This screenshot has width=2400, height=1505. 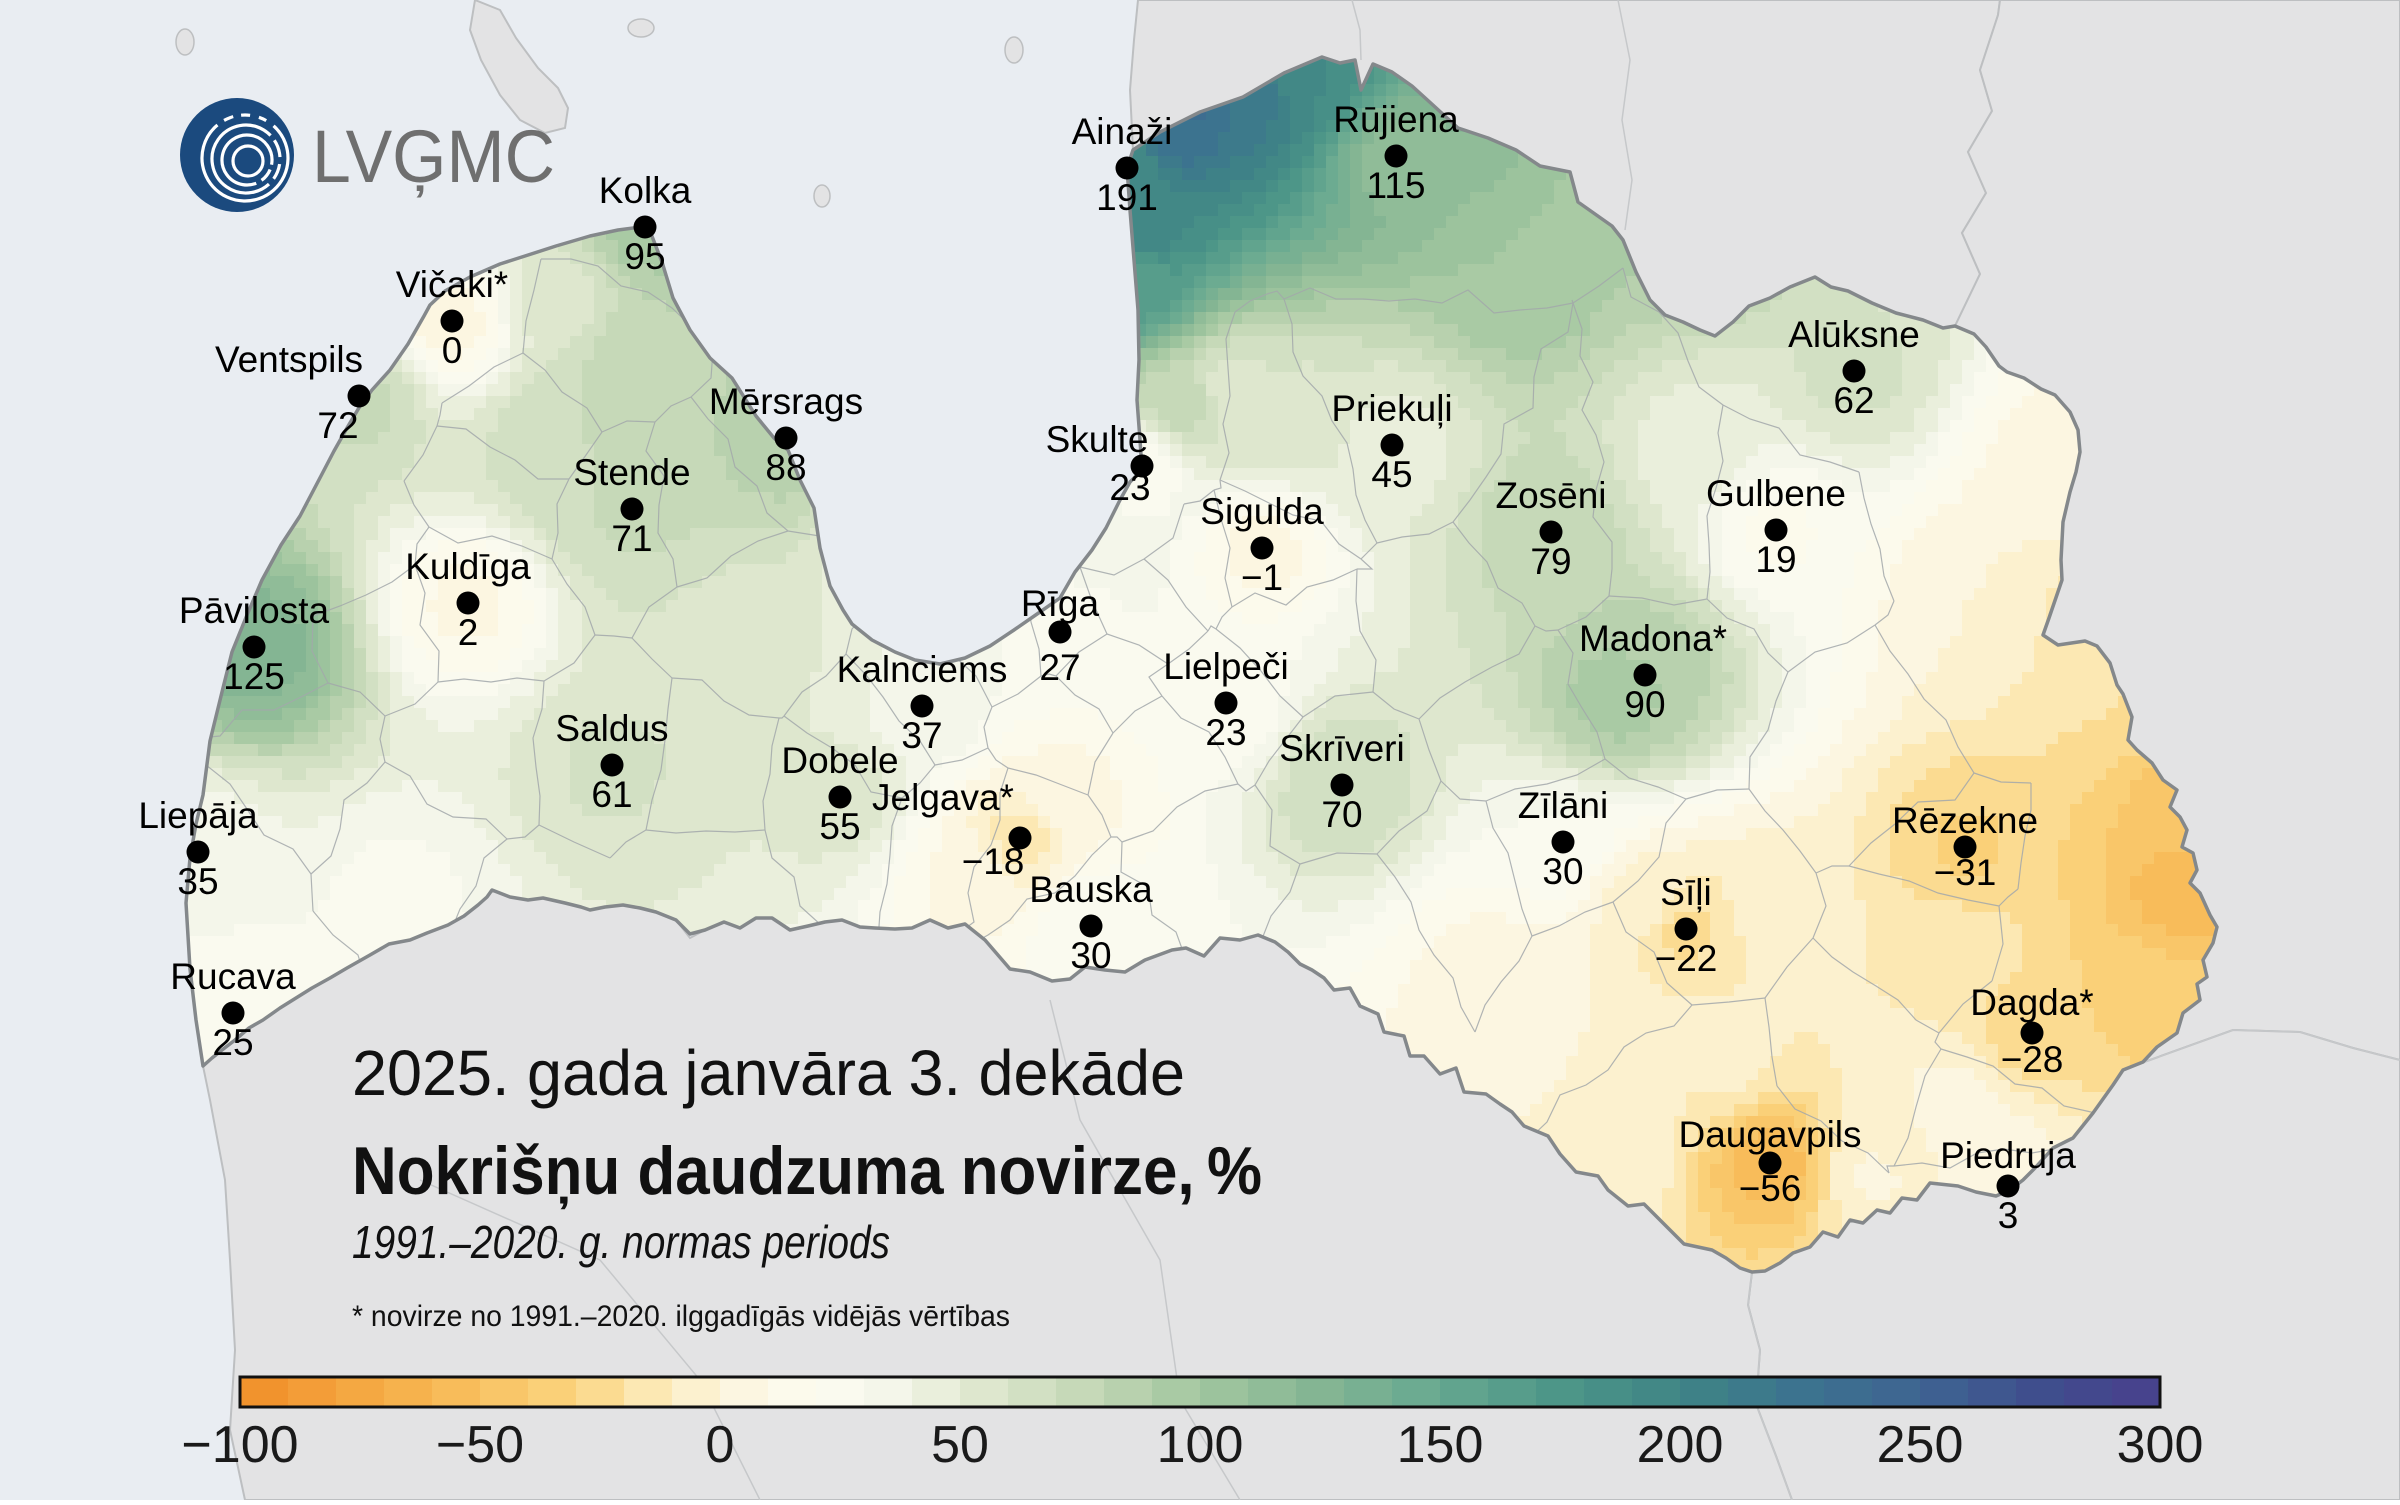 I want to click on svg-text: −22, so click(x=1686, y=958).